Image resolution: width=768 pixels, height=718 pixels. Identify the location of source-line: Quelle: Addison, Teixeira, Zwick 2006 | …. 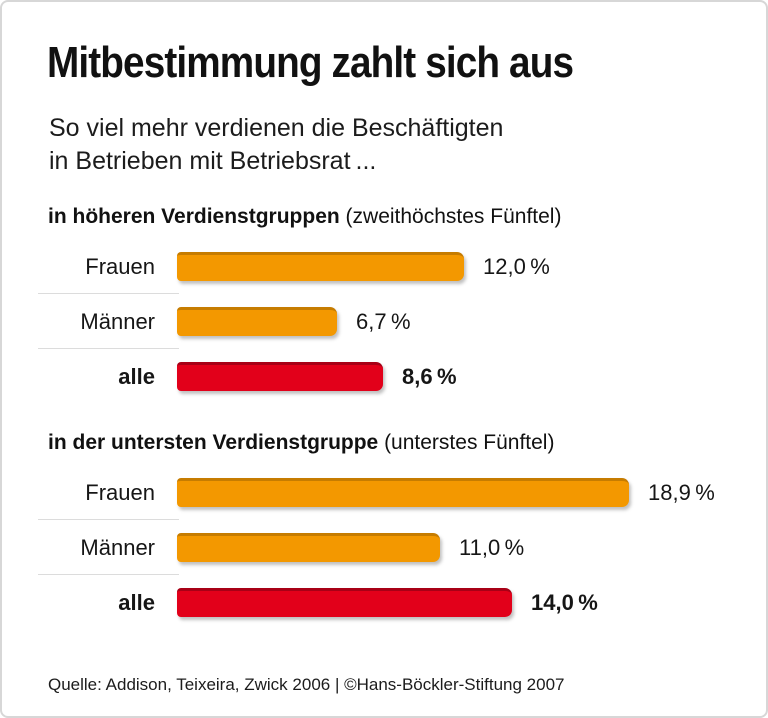
(306, 684).